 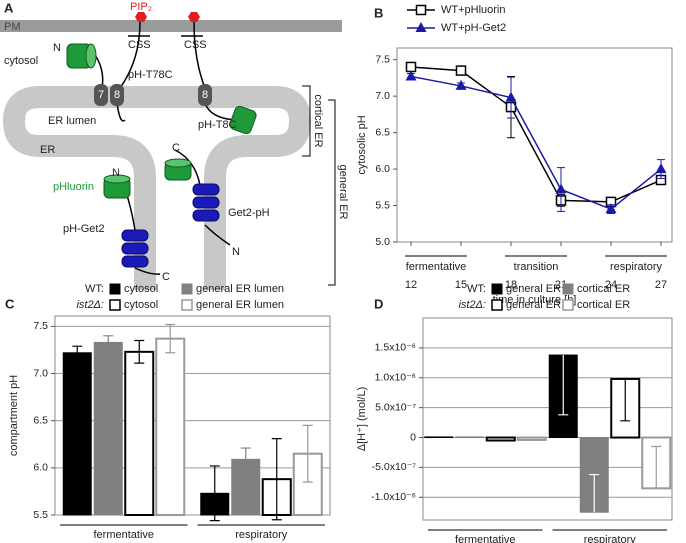 I want to click on legend-label: WT+pHluorin, so click(x=473, y=10).